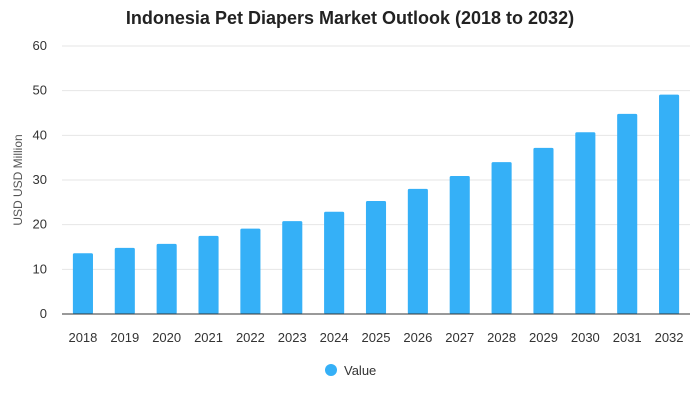 The image size is (700, 400). Describe the element at coordinates (208, 337) in the screenshot. I see `x-tick-label: 2021` at that location.